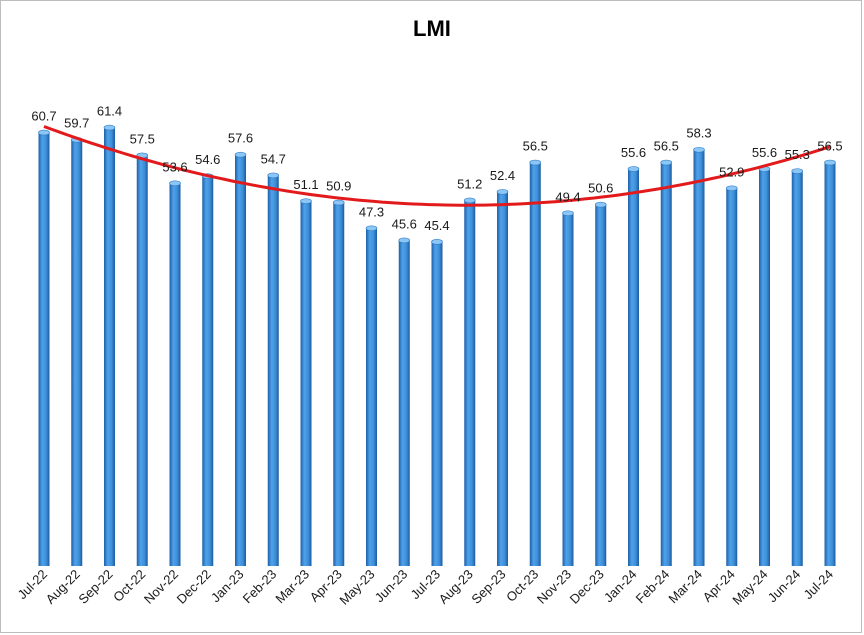 The image size is (864, 635). Describe the element at coordinates (587, 587) in the screenshot. I see `x-tick-Dec-23: Dec-23` at that location.